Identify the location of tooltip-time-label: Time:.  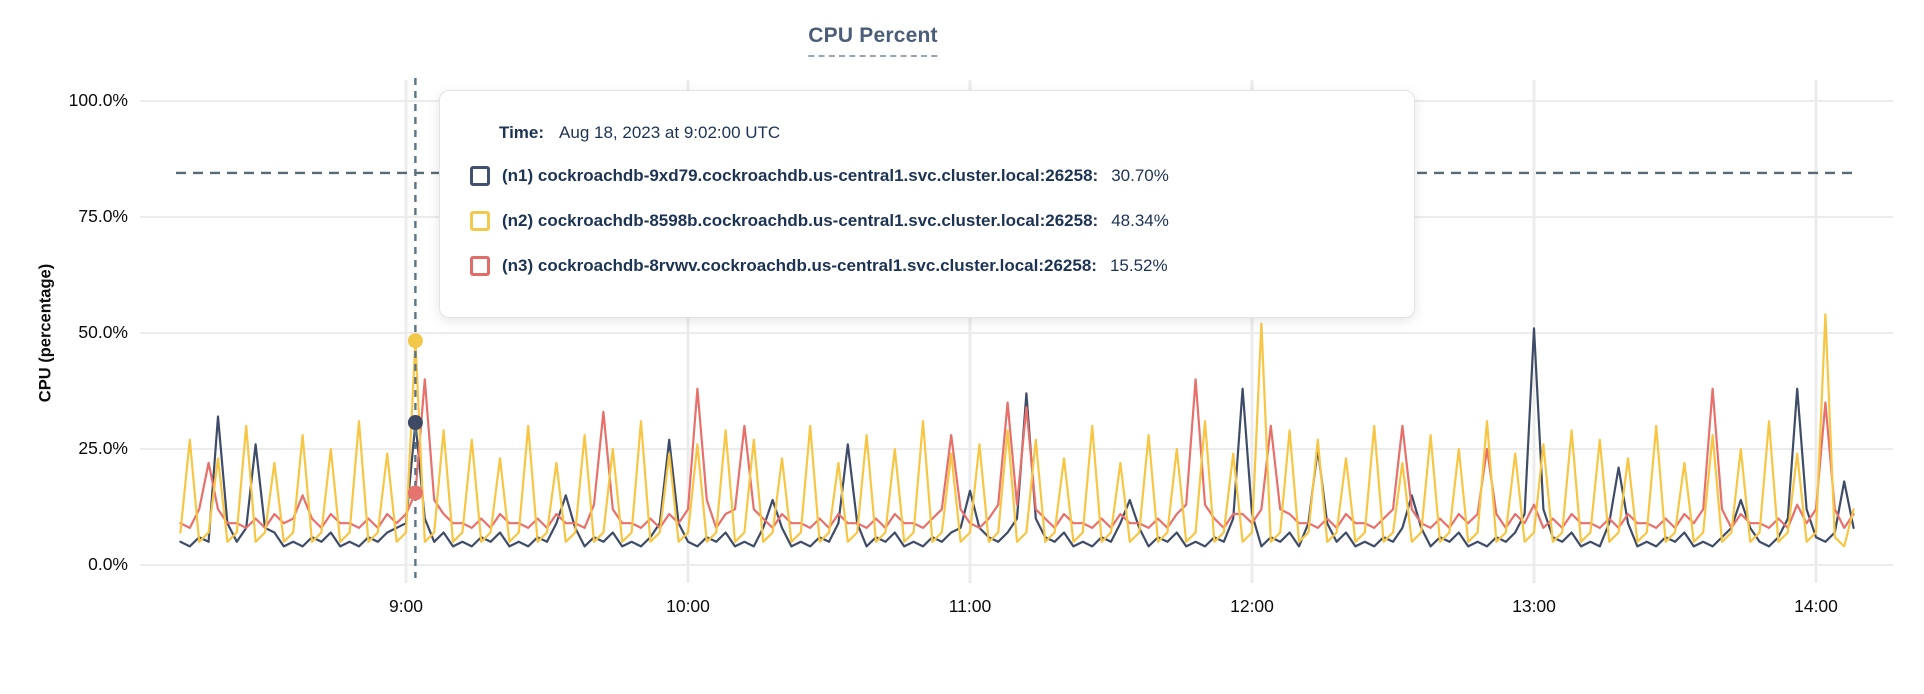
(522, 132).